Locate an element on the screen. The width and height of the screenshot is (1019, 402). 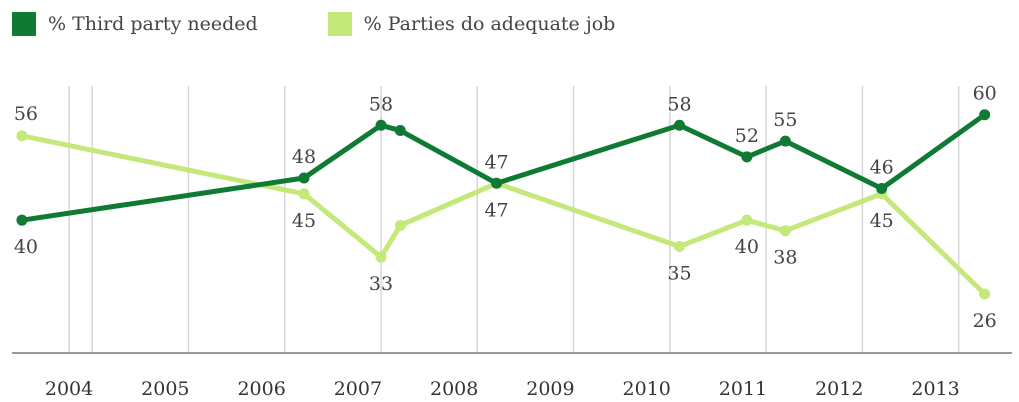
data-label-third-party-4: 47 is located at coordinates (496, 162).